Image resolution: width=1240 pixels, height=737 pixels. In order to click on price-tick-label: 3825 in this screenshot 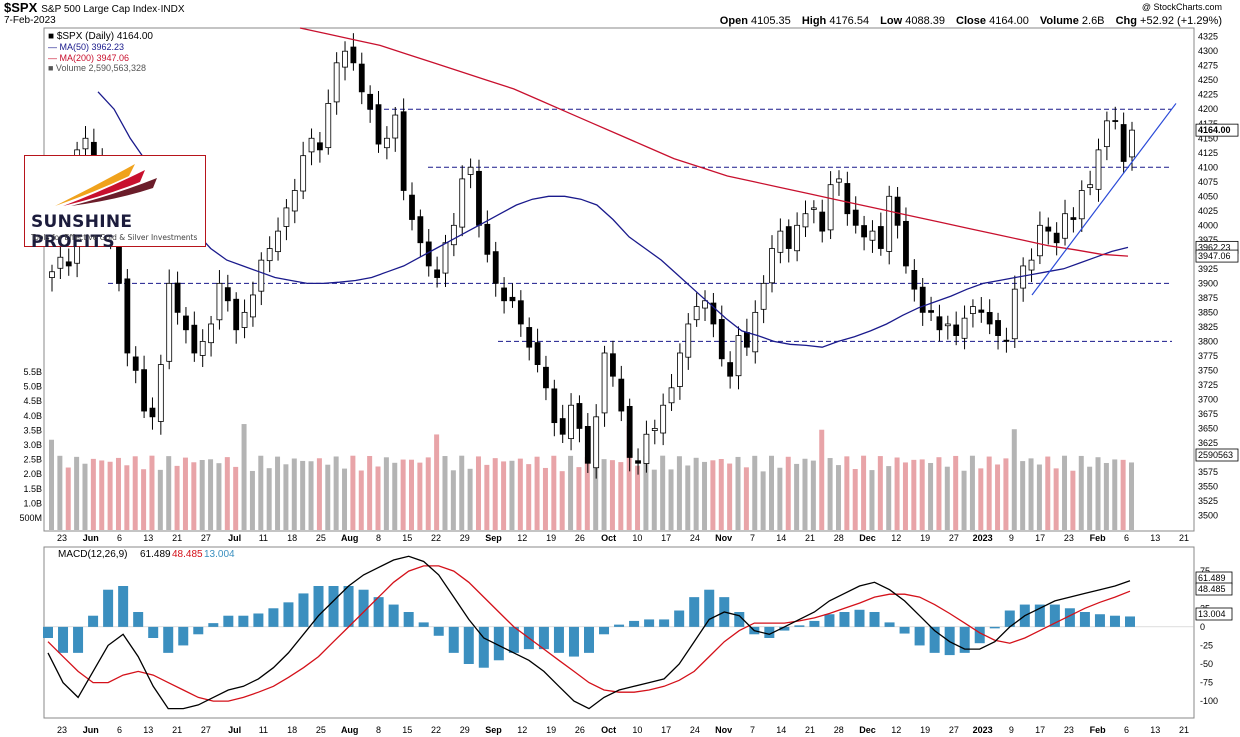, I will do `click(1208, 327)`.